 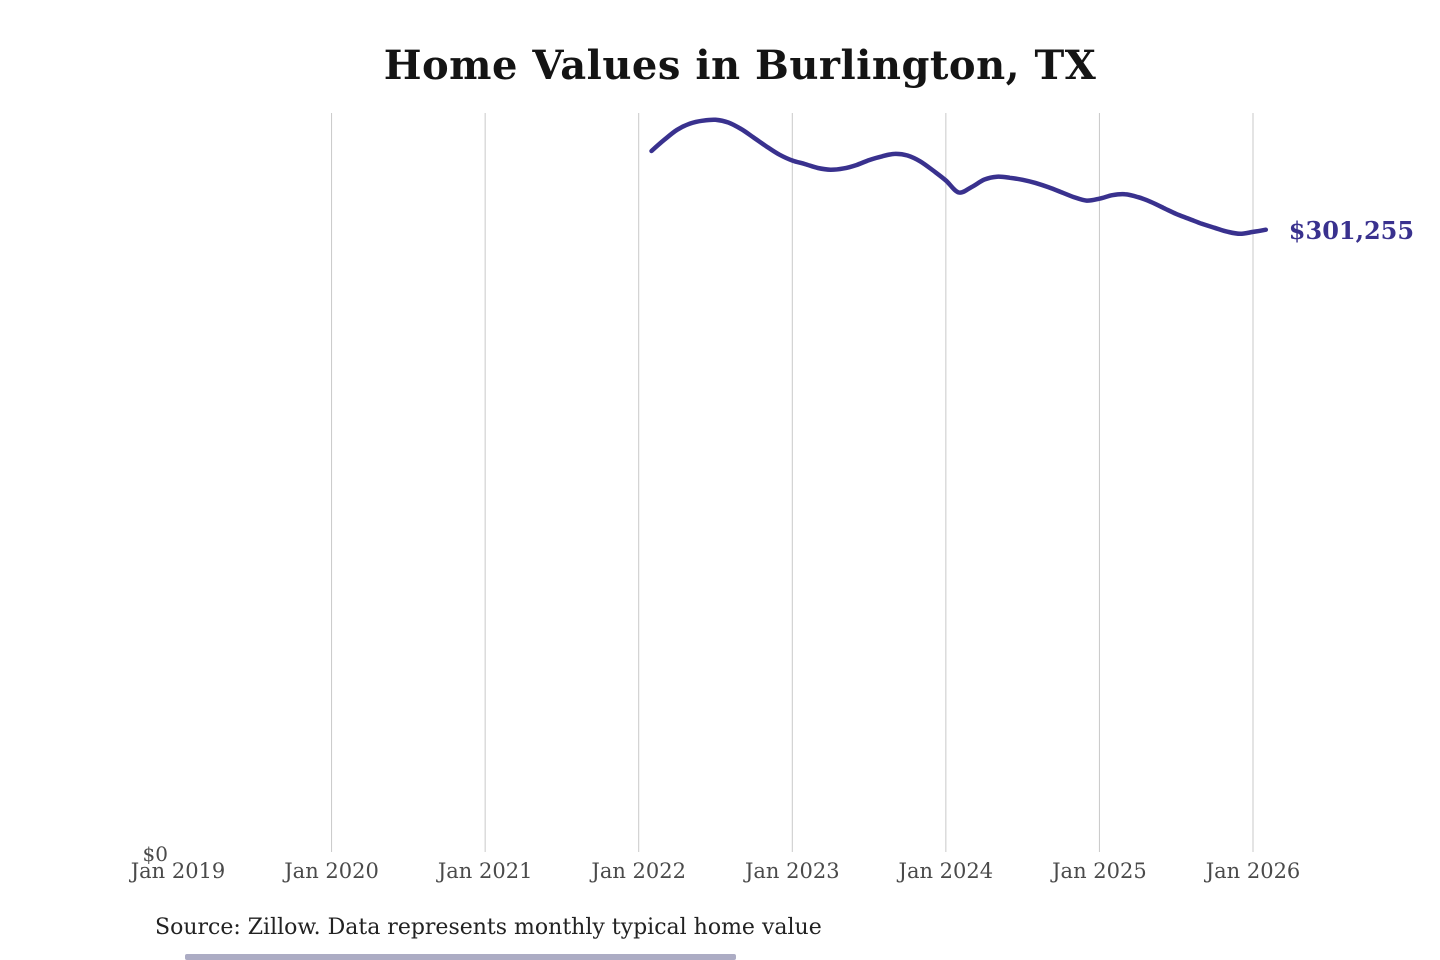 I want to click on x-axis-label: Jan 2019, so click(x=177, y=871).